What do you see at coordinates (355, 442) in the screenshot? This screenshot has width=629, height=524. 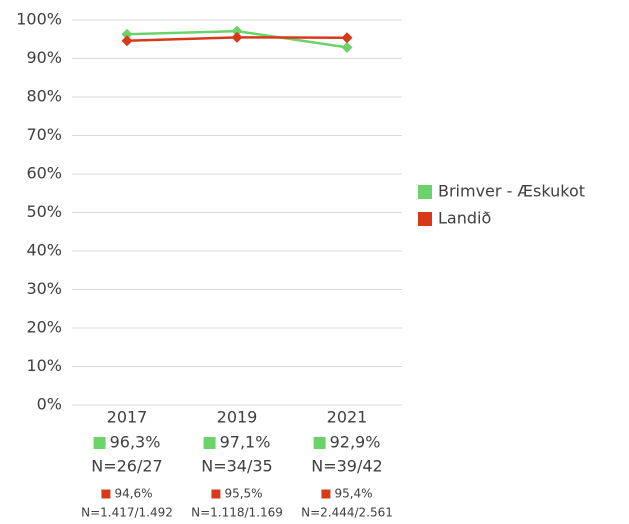 I see `value-label: 92,9%` at bounding box center [355, 442].